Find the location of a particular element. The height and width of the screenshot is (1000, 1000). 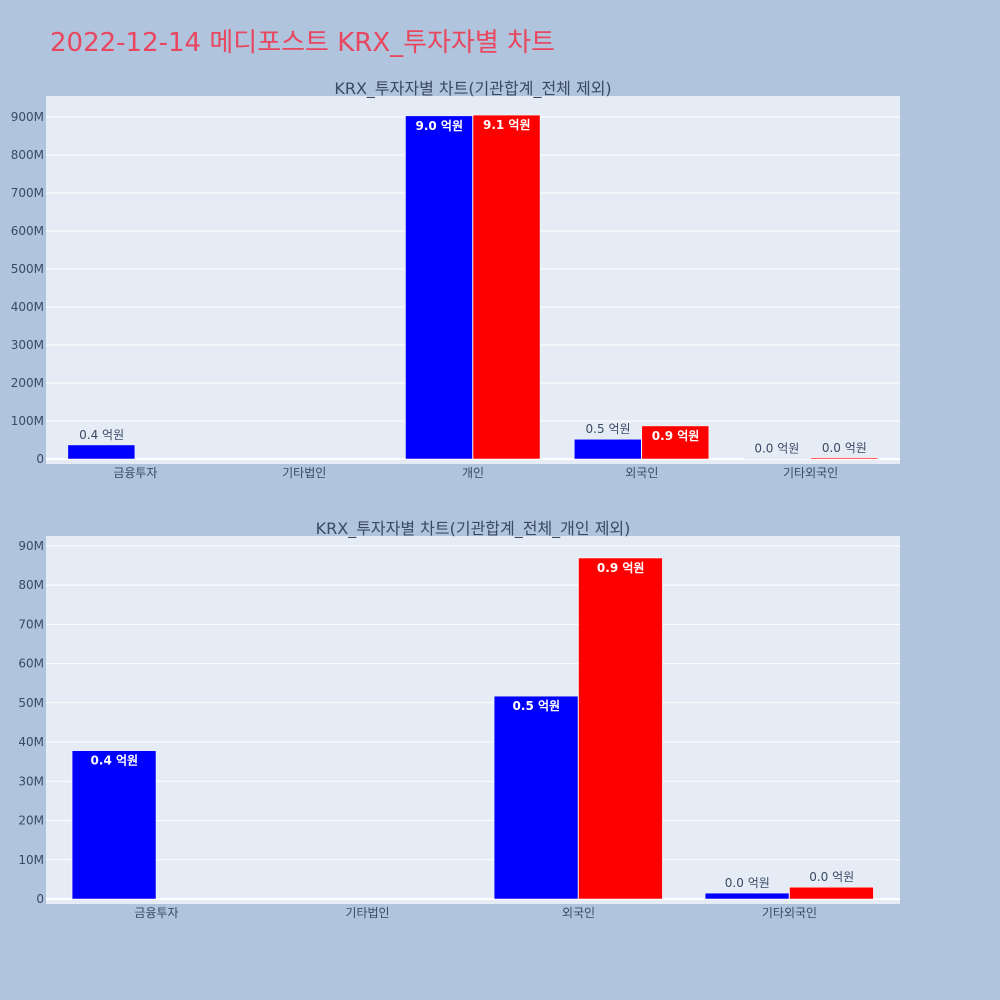

data-label: 9.0 억원 is located at coordinates (439, 126).